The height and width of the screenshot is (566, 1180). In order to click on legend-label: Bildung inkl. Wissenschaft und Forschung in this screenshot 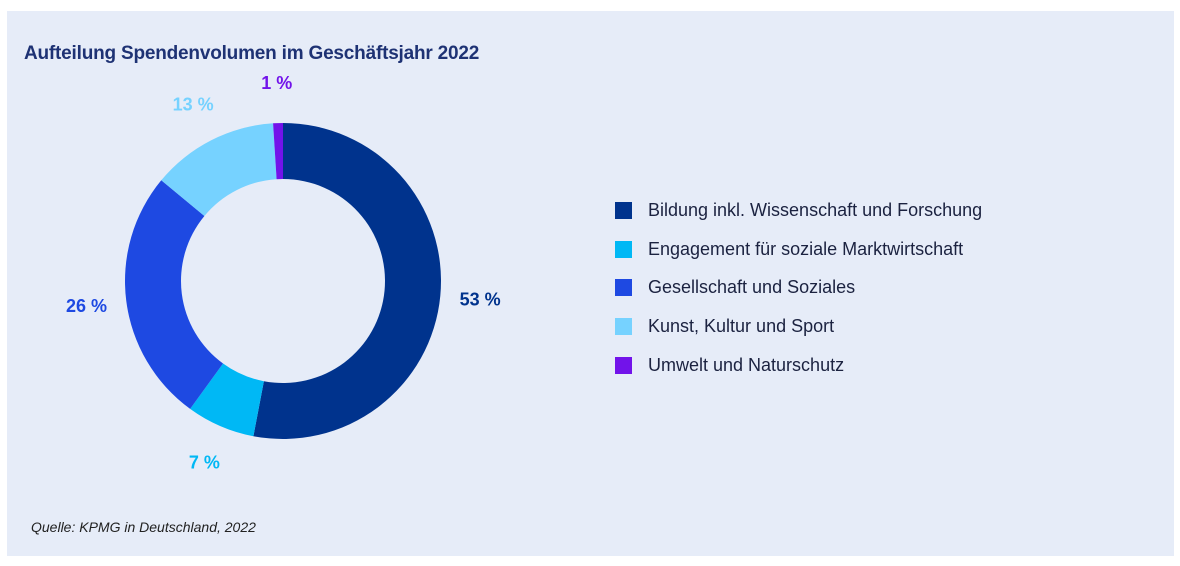, I will do `click(815, 209)`.